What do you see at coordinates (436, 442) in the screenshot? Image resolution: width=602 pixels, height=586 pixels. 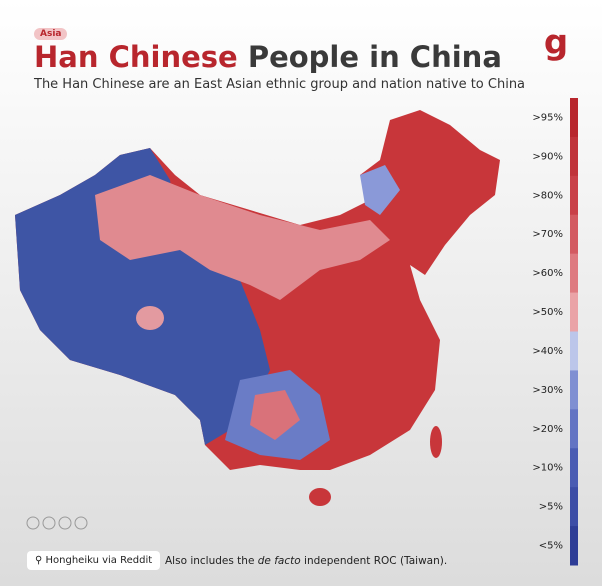 I see `taiwan` at bounding box center [436, 442].